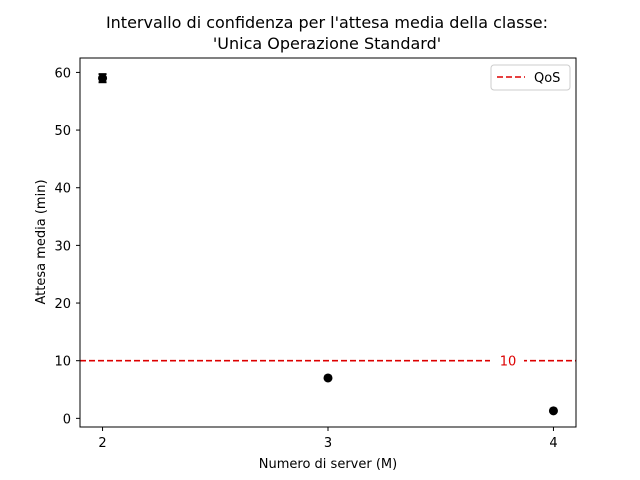 This screenshot has height=480, width=640. I want to click on y-axis-label: Attesa media (min), so click(41, 241).